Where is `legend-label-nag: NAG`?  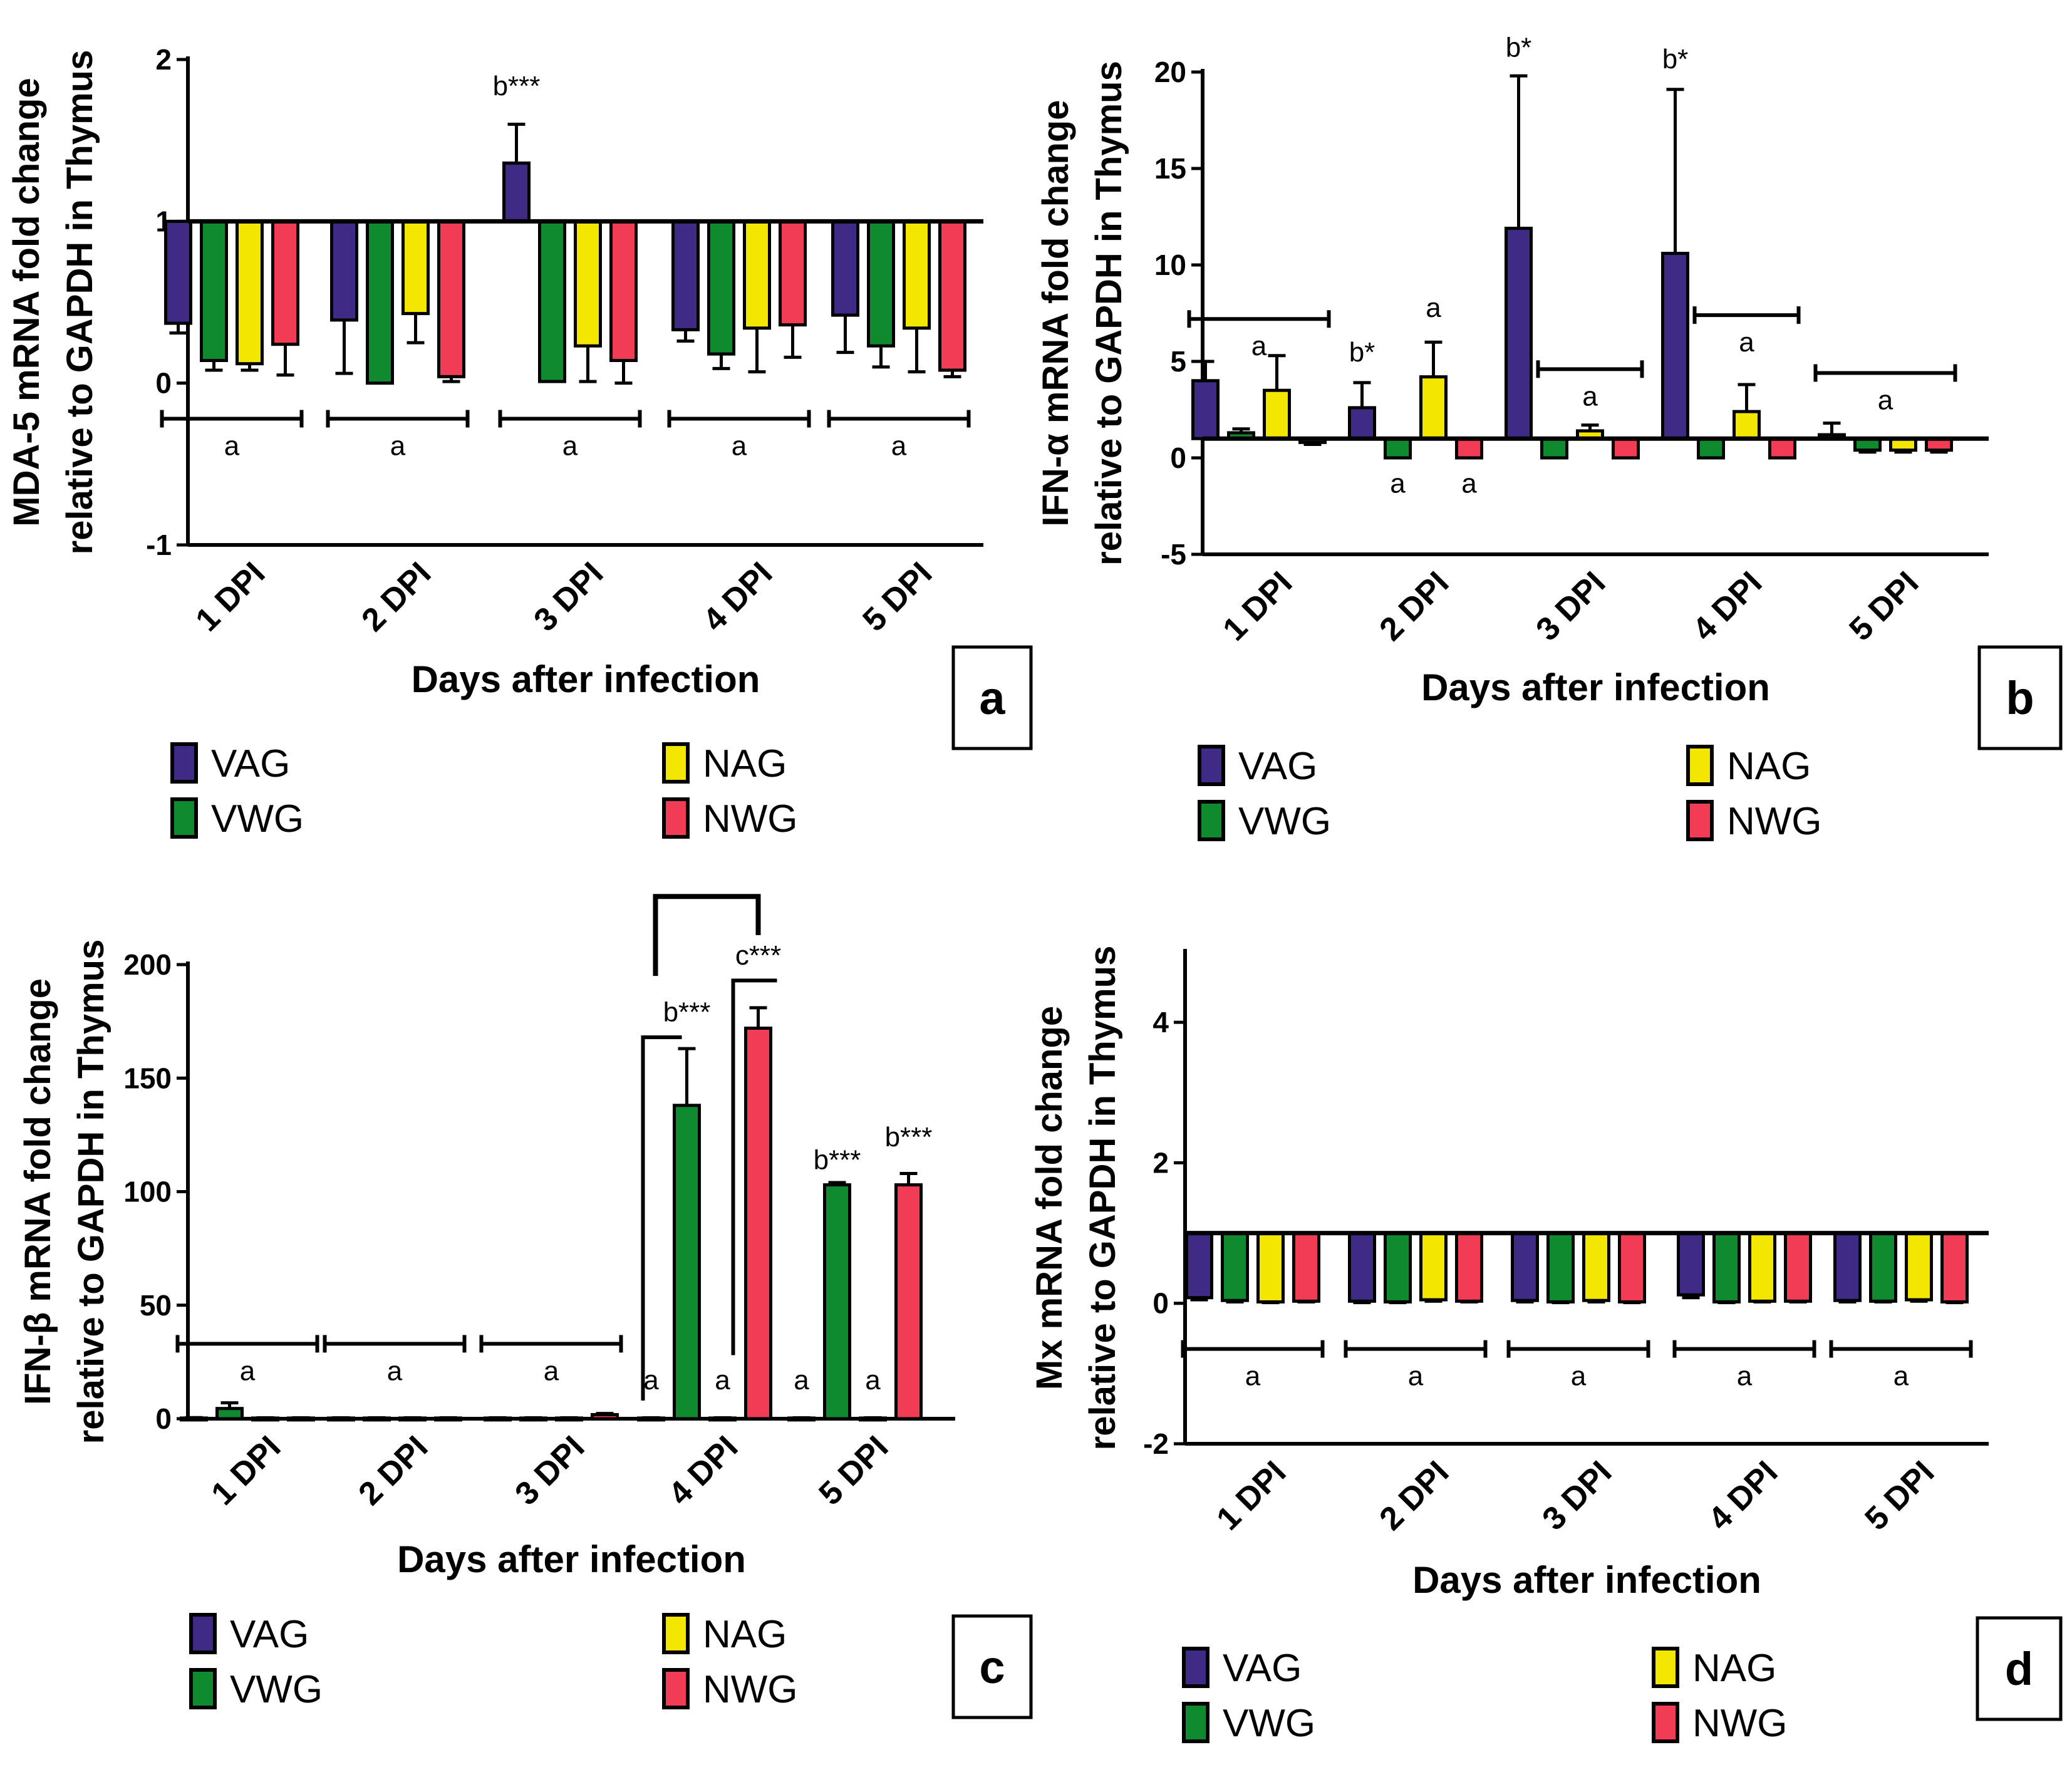
legend-label-nag: NAG is located at coordinates (1734, 1668).